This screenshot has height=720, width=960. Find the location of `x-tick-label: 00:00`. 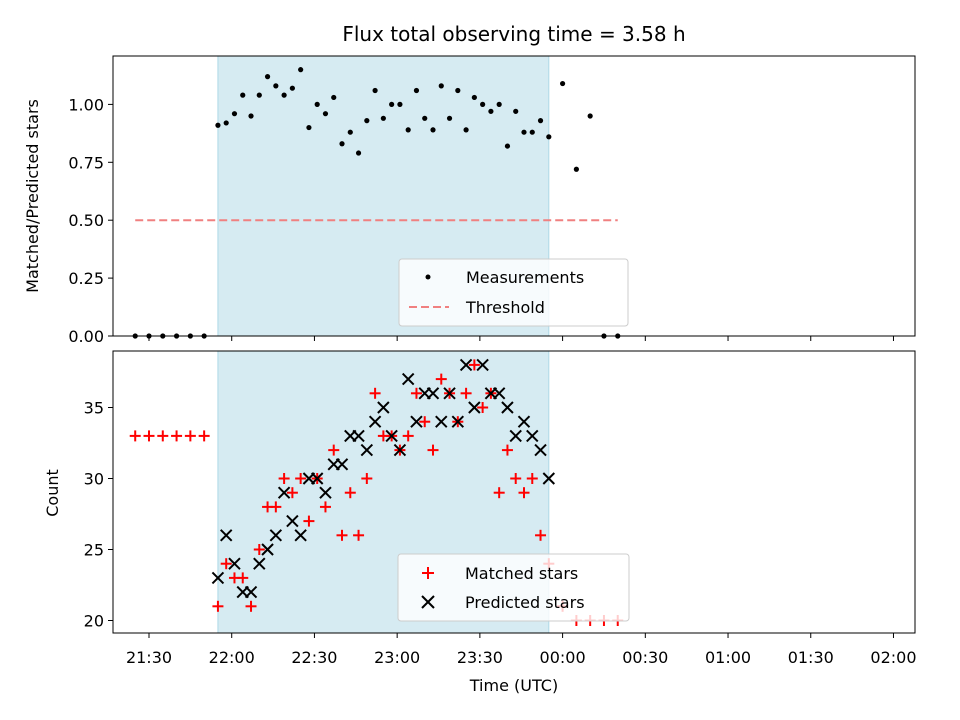

x-tick-label: 00:00 is located at coordinates (563, 657).